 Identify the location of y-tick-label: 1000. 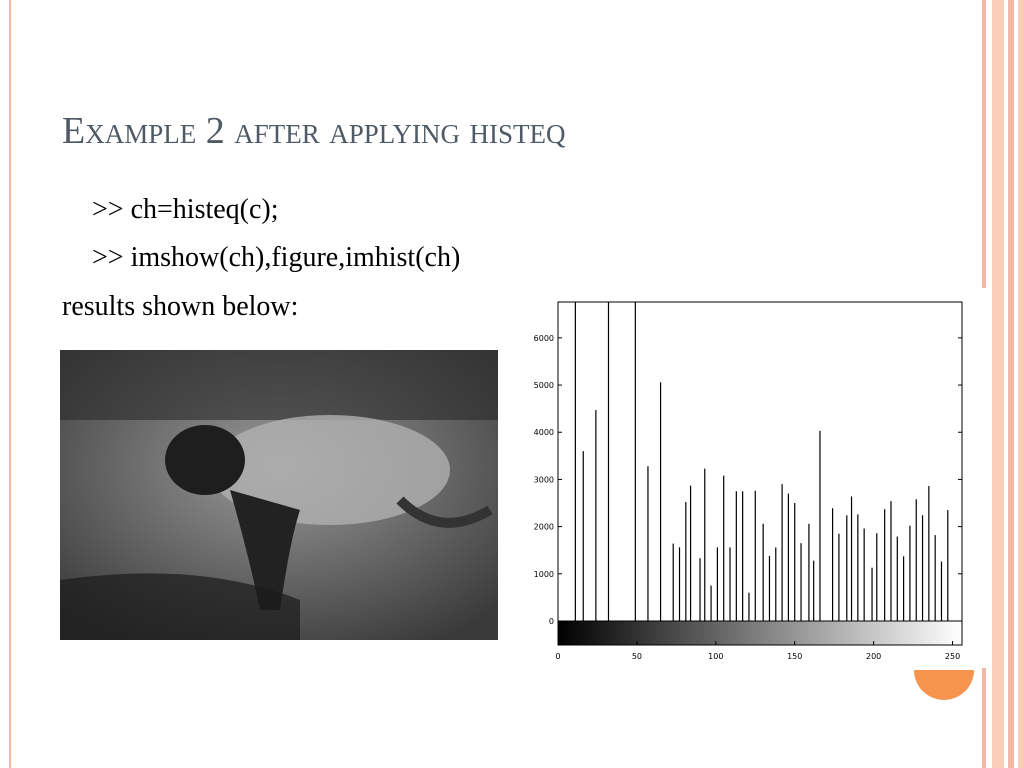
(544, 574).